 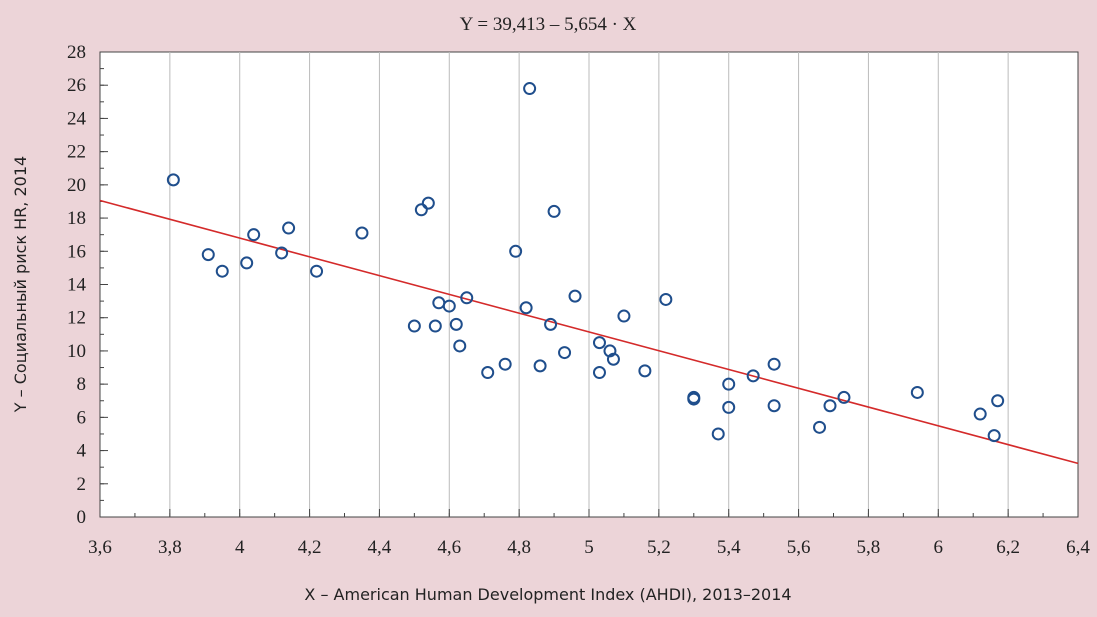 What do you see at coordinates (76, 152) in the screenshot?
I see `y-tick-label: 22` at bounding box center [76, 152].